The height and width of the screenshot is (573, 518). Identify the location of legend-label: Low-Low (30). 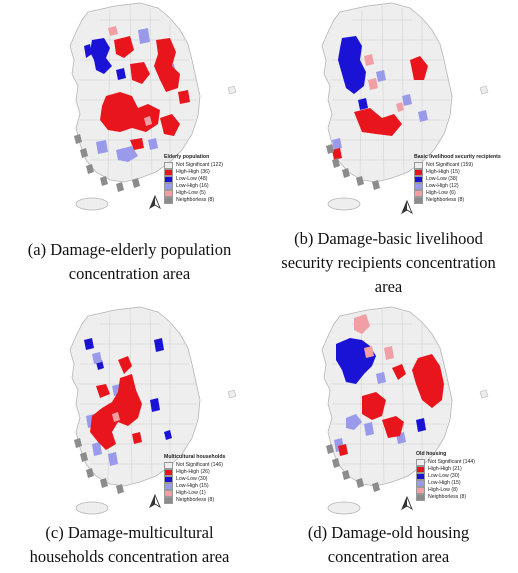
(444, 476).